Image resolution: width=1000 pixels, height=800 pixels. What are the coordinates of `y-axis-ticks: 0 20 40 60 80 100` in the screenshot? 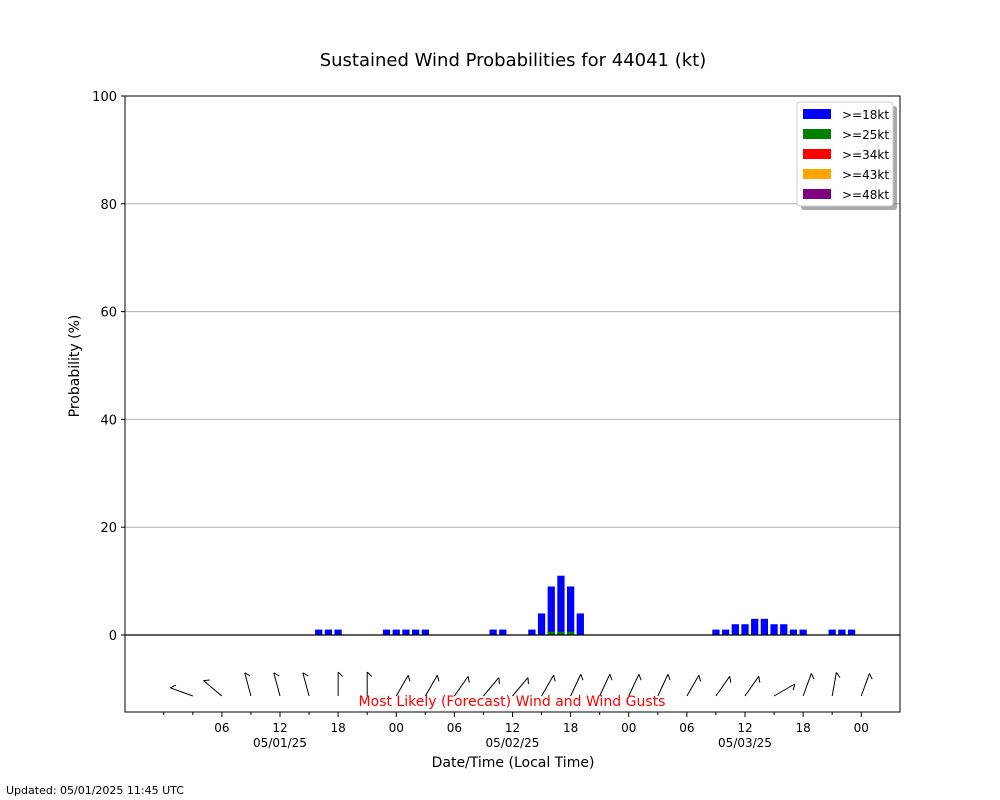 It's located at (108, 367).